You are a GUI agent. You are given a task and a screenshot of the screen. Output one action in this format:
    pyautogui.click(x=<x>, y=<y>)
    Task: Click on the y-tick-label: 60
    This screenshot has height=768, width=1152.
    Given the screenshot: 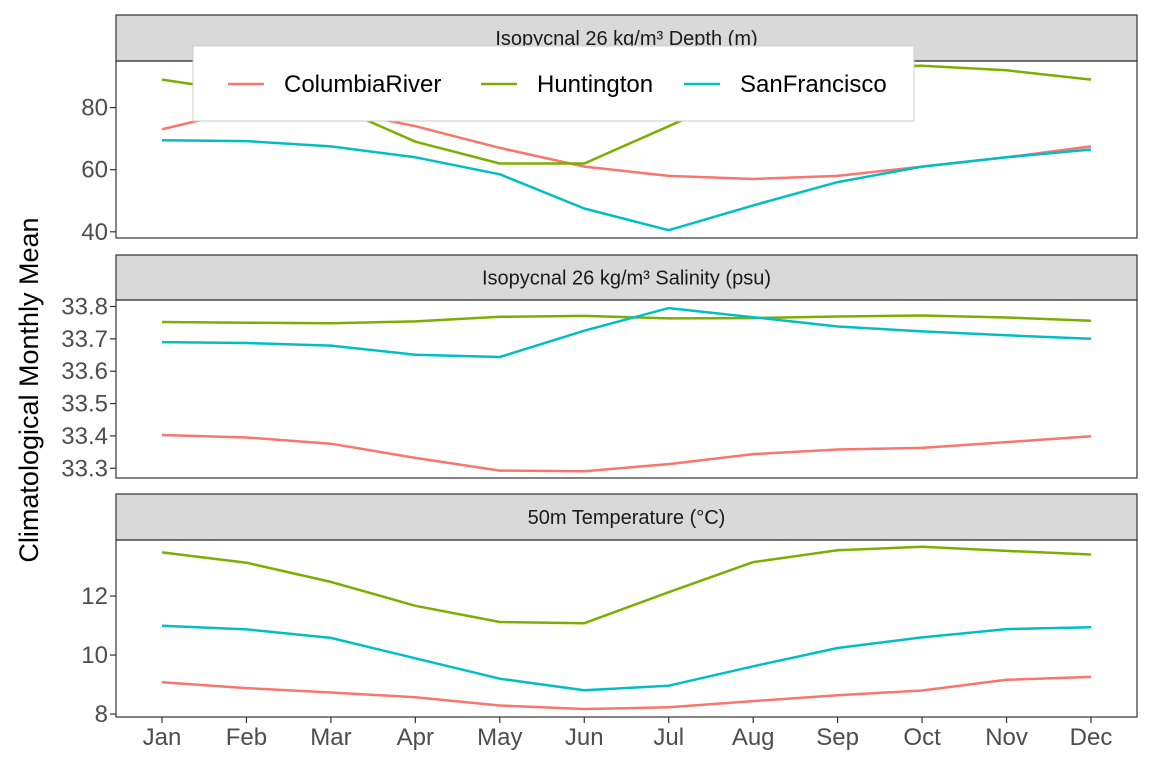 What is the action you would take?
    pyautogui.click(x=94, y=170)
    